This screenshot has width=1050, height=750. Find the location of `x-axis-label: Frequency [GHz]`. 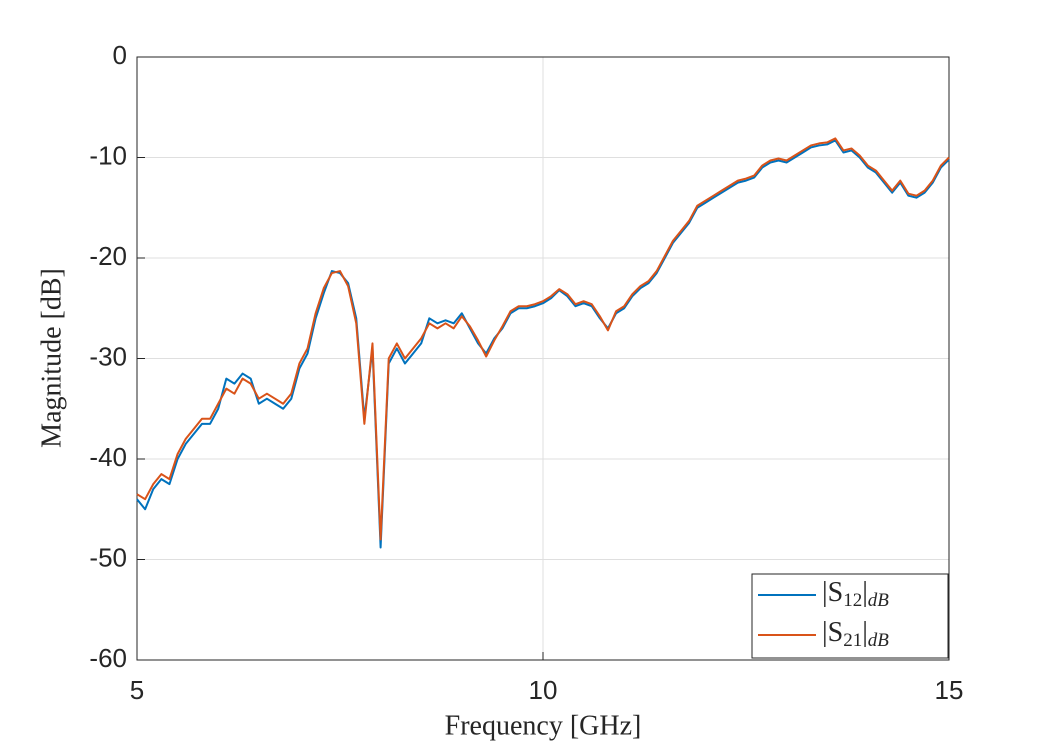

x-axis-label: Frequency [GHz] is located at coordinates (543, 725).